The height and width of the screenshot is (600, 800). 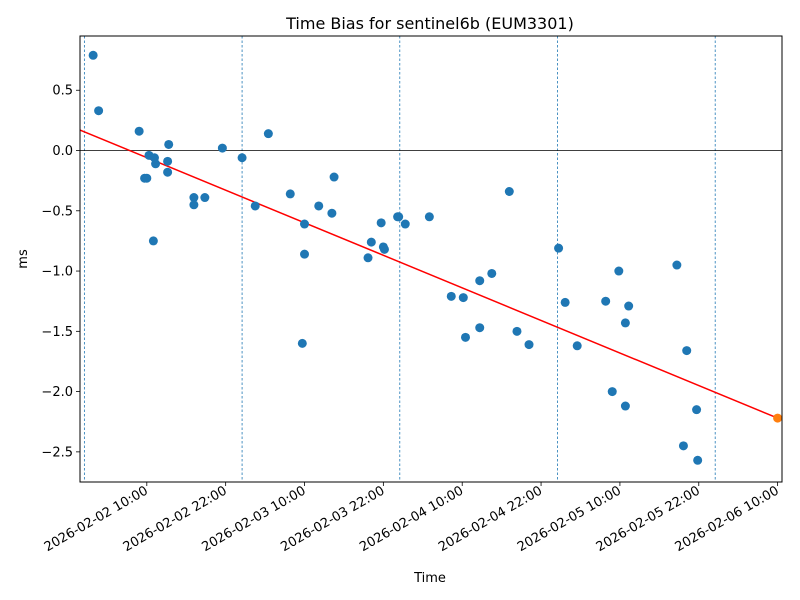 I want to click on y-axis-title: ms, so click(x=23, y=259).